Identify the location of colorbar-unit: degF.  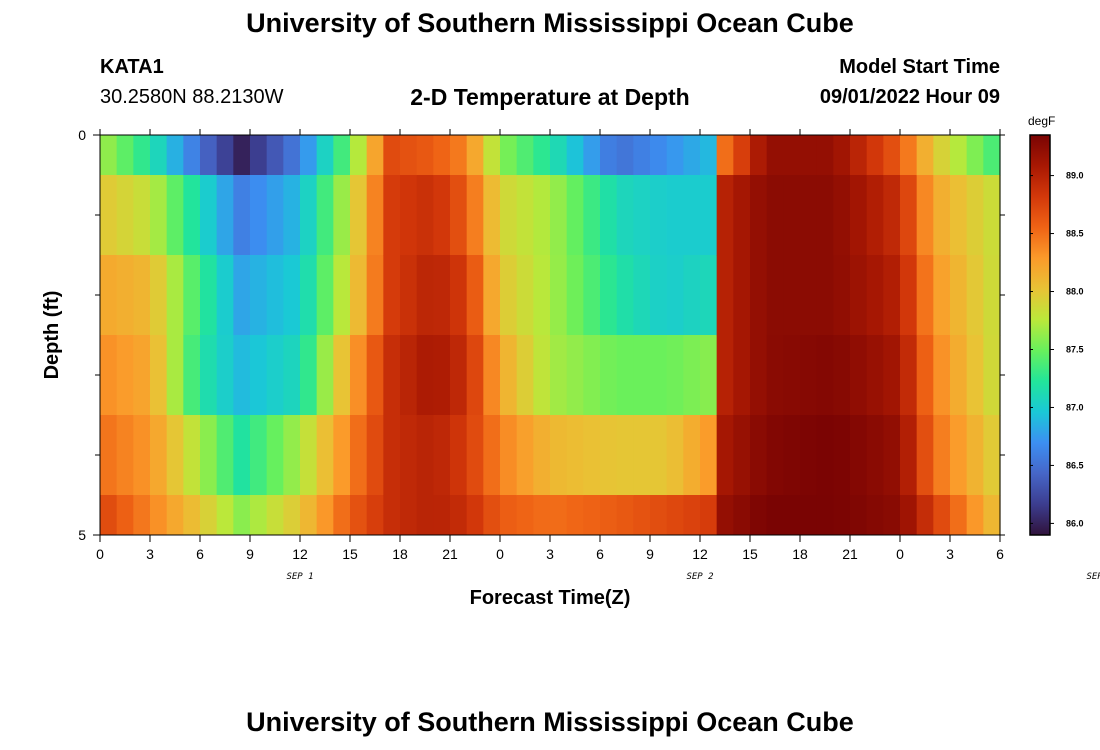
(1041, 121).